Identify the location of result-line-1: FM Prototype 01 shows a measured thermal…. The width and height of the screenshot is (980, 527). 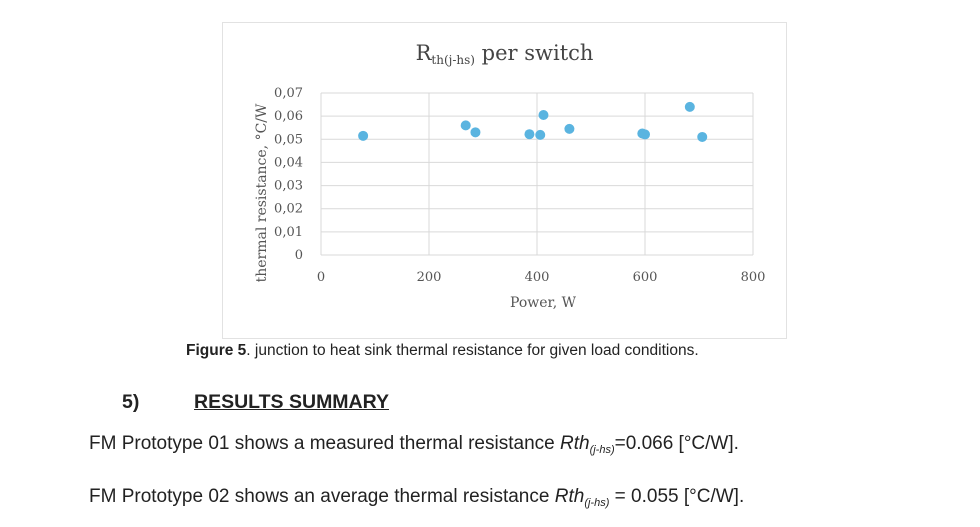
(414, 444).